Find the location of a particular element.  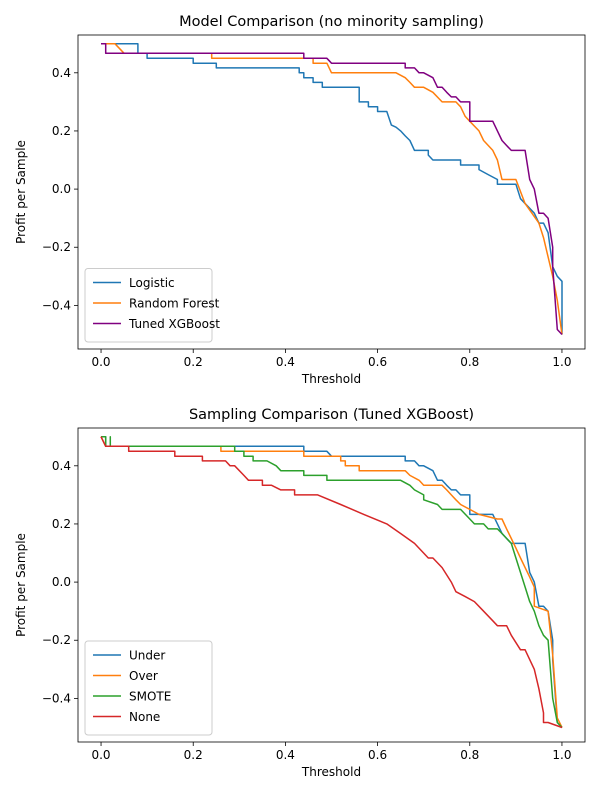

legend-box is located at coordinates (148, 688).